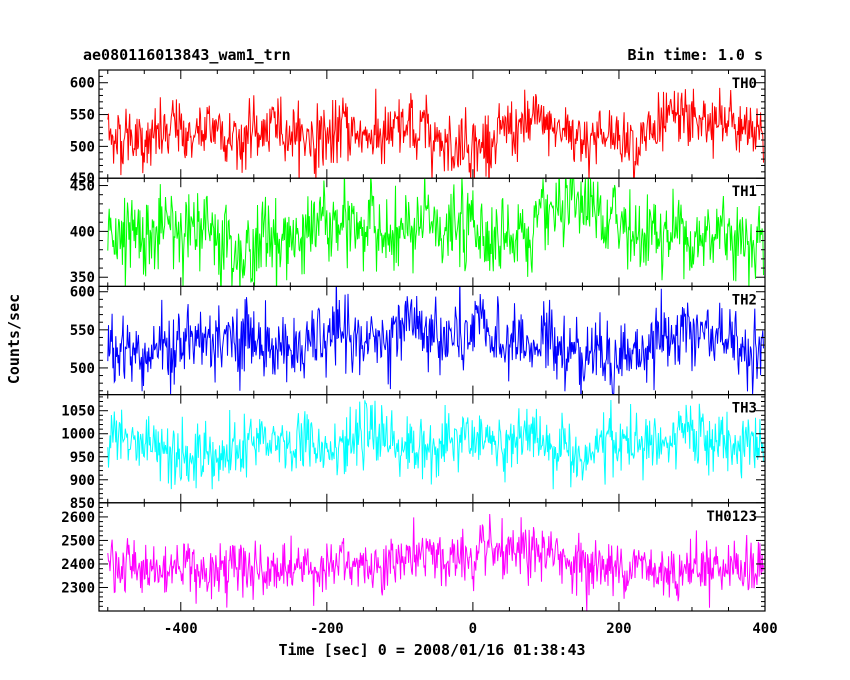 This screenshot has width=850, height=680. Describe the element at coordinates (82, 504) in the screenshot. I see `y-tick-label: 850` at that location.